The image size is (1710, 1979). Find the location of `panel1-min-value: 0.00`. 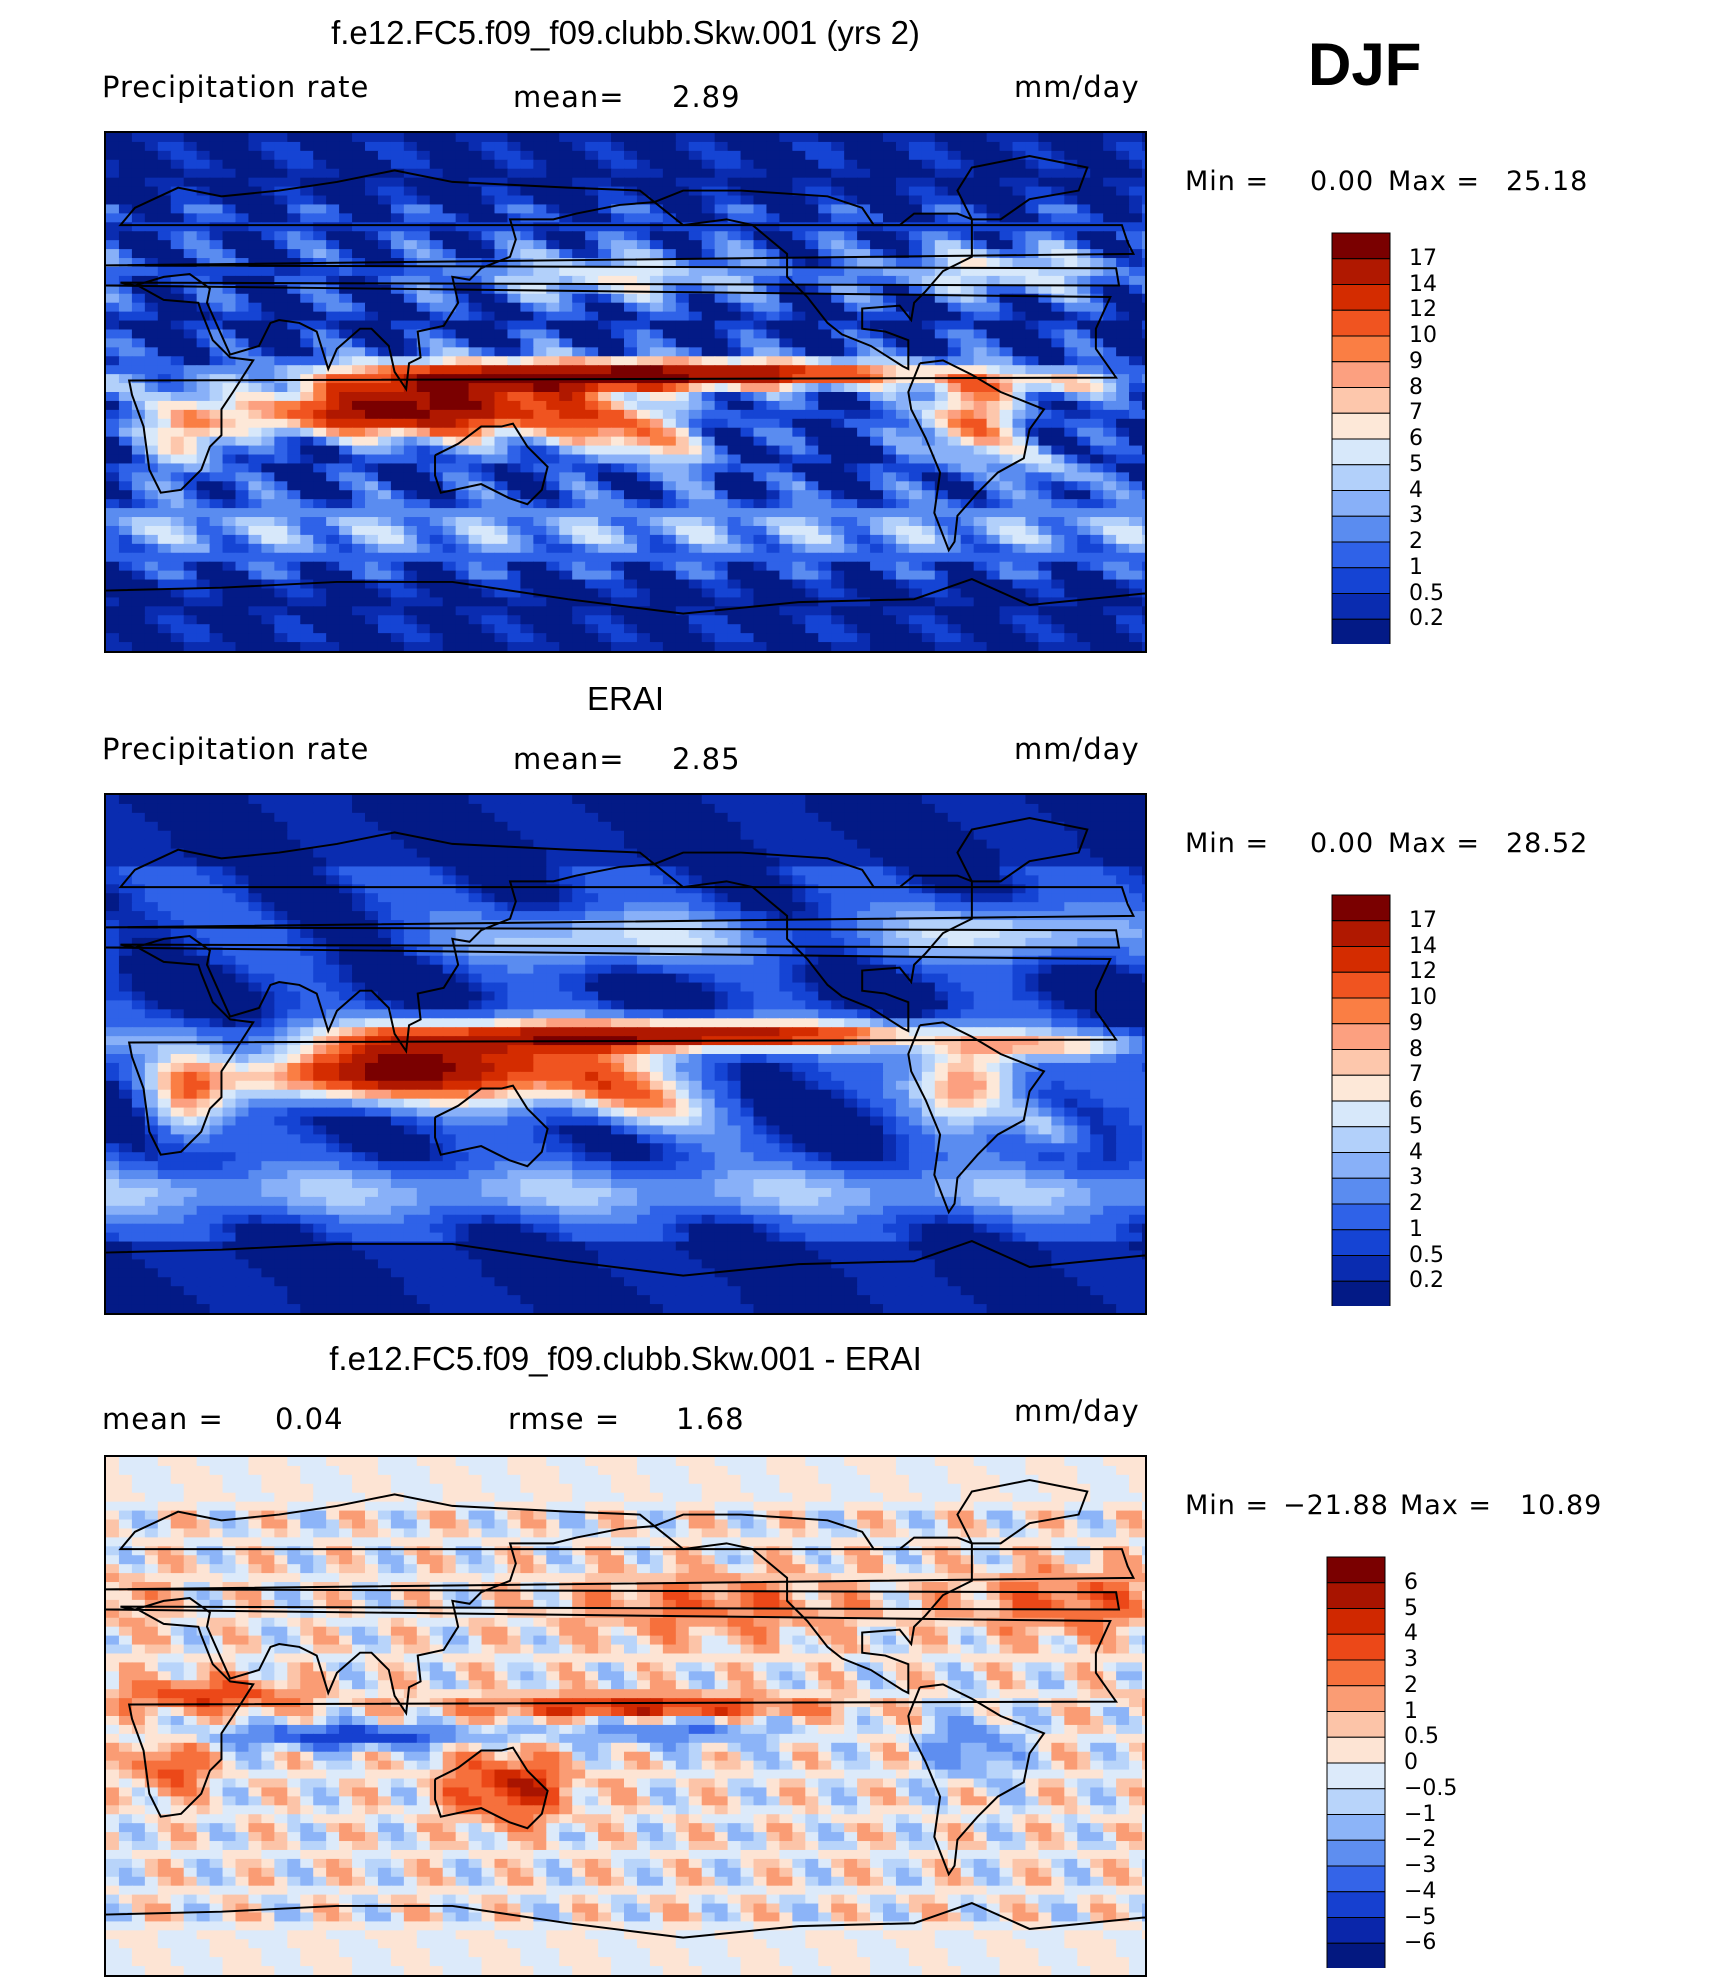

panel1-min-value: 0.00 is located at coordinates (1342, 181).